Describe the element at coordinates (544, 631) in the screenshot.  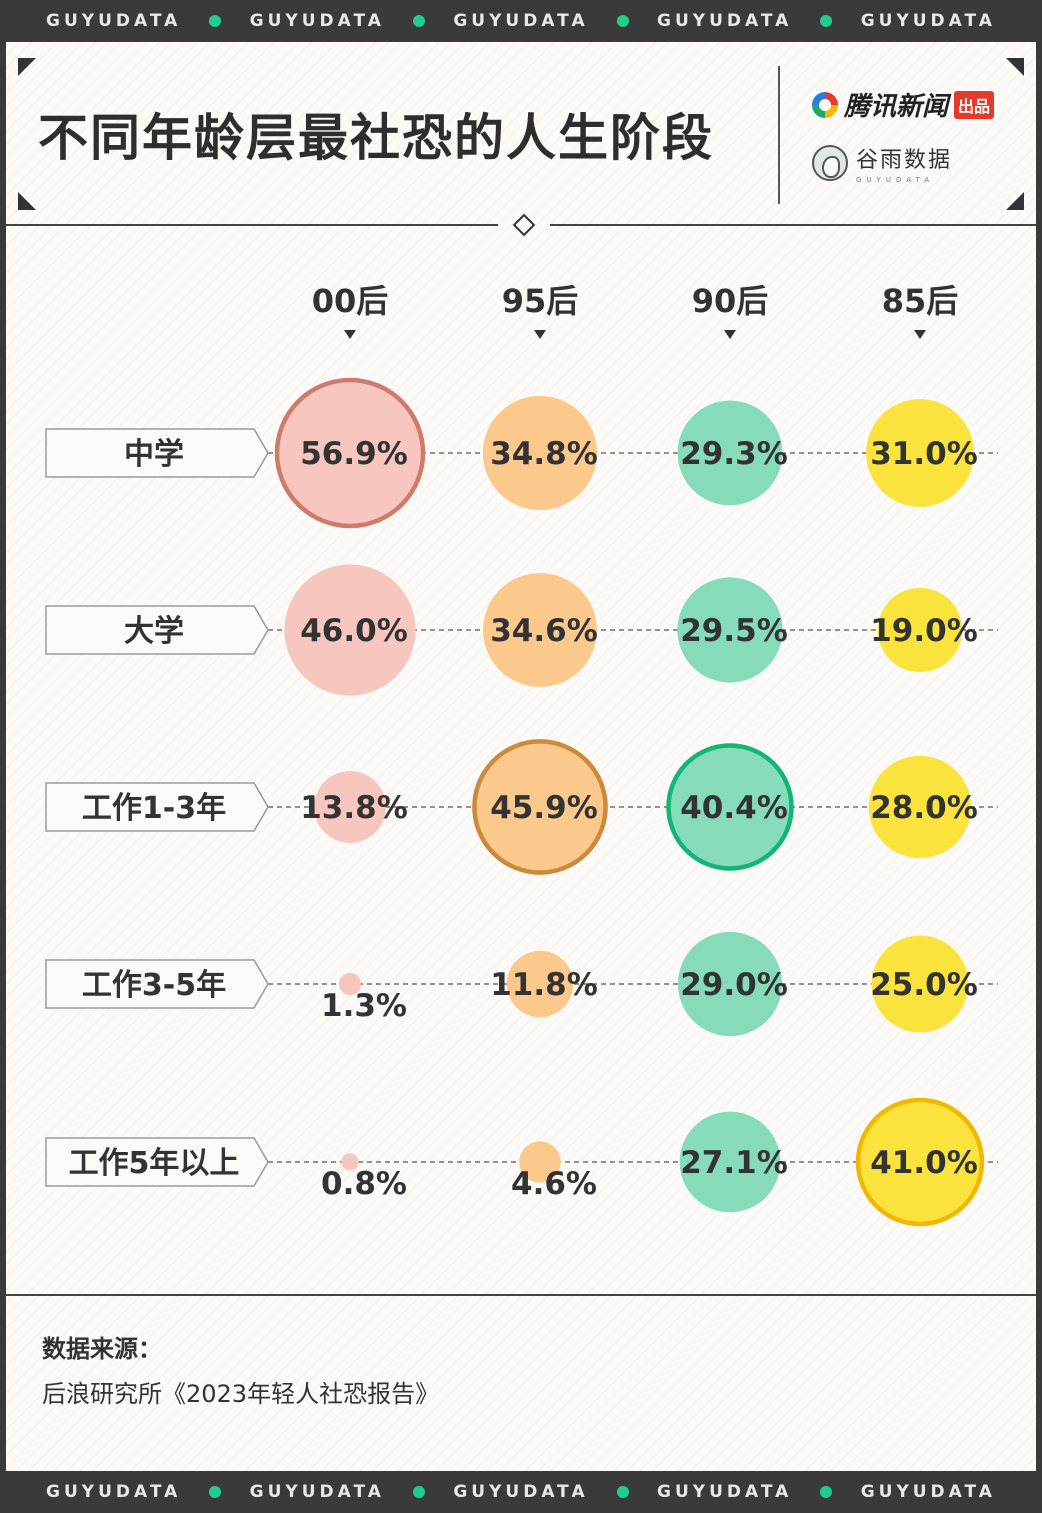
I see `bubble-value-label: 34.6%` at that location.